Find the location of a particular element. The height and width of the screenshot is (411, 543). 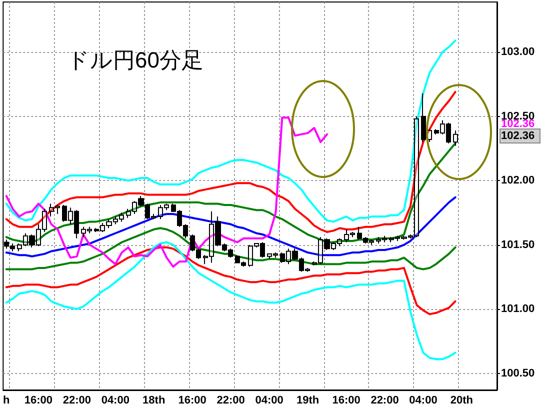

text: 102.36 is located at coordinates (518, 136).